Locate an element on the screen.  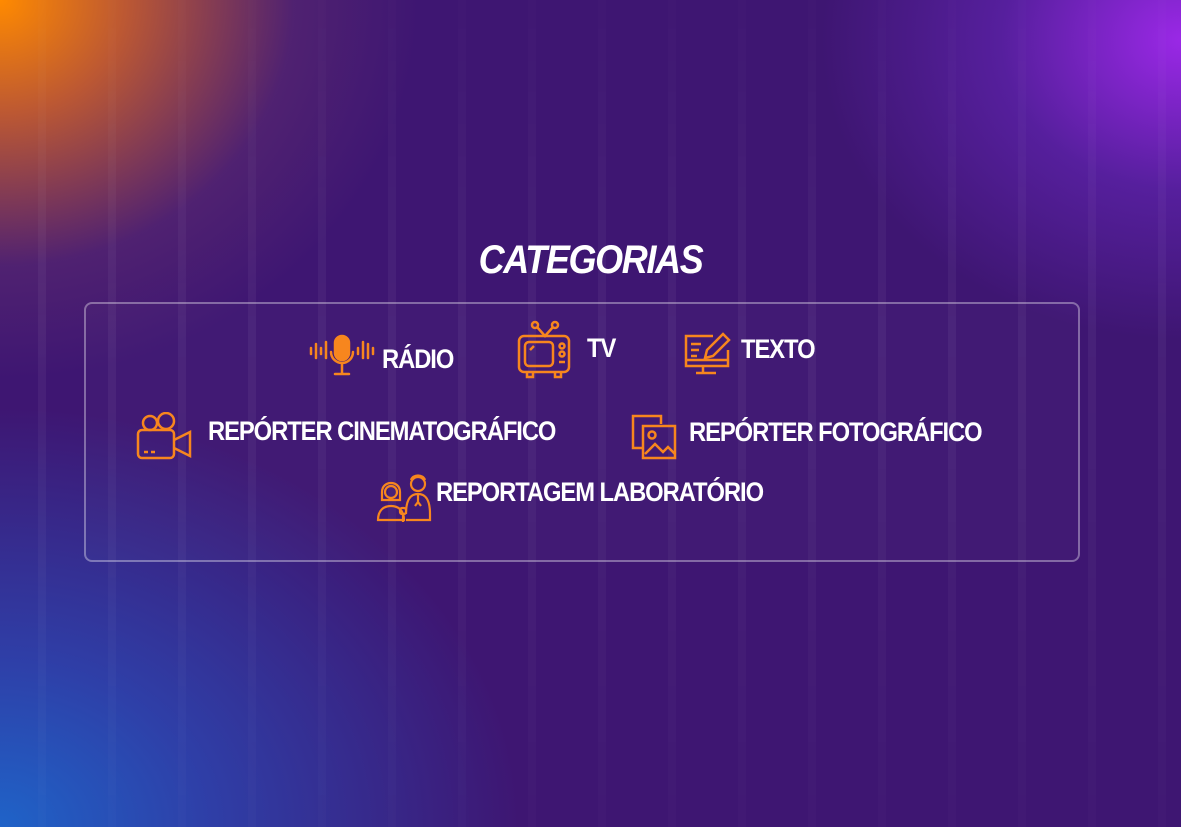
video-camera-icon is located at coordinates (164, 436).